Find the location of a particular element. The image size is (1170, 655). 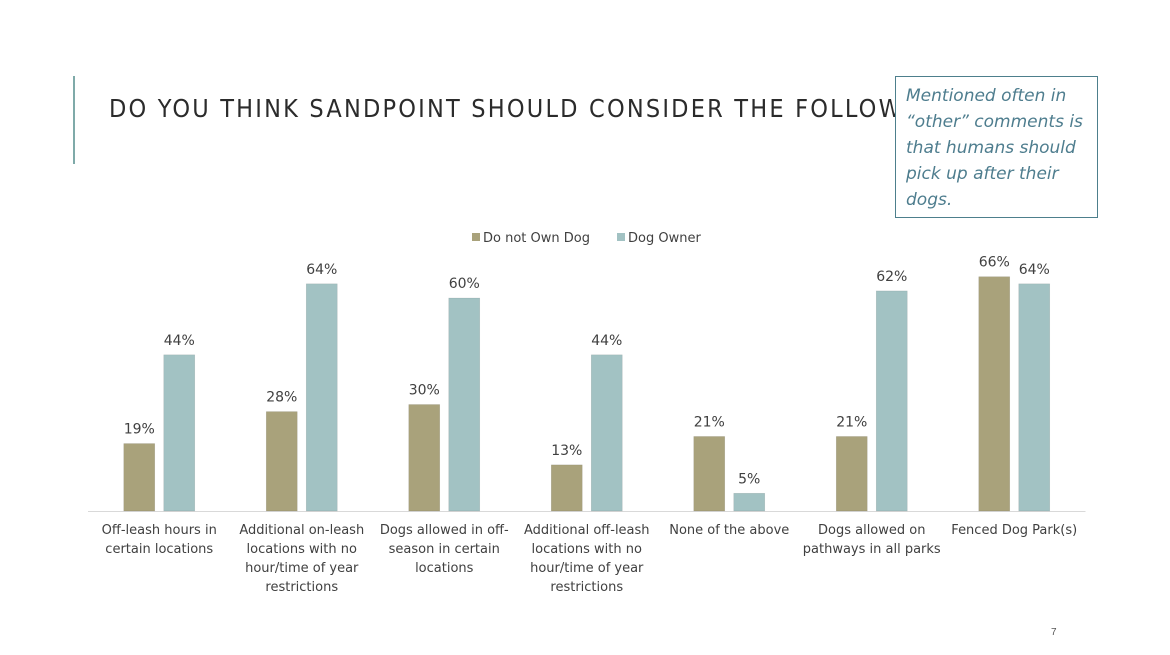

bar-s2-c5 is located at coordinates (749, 502).